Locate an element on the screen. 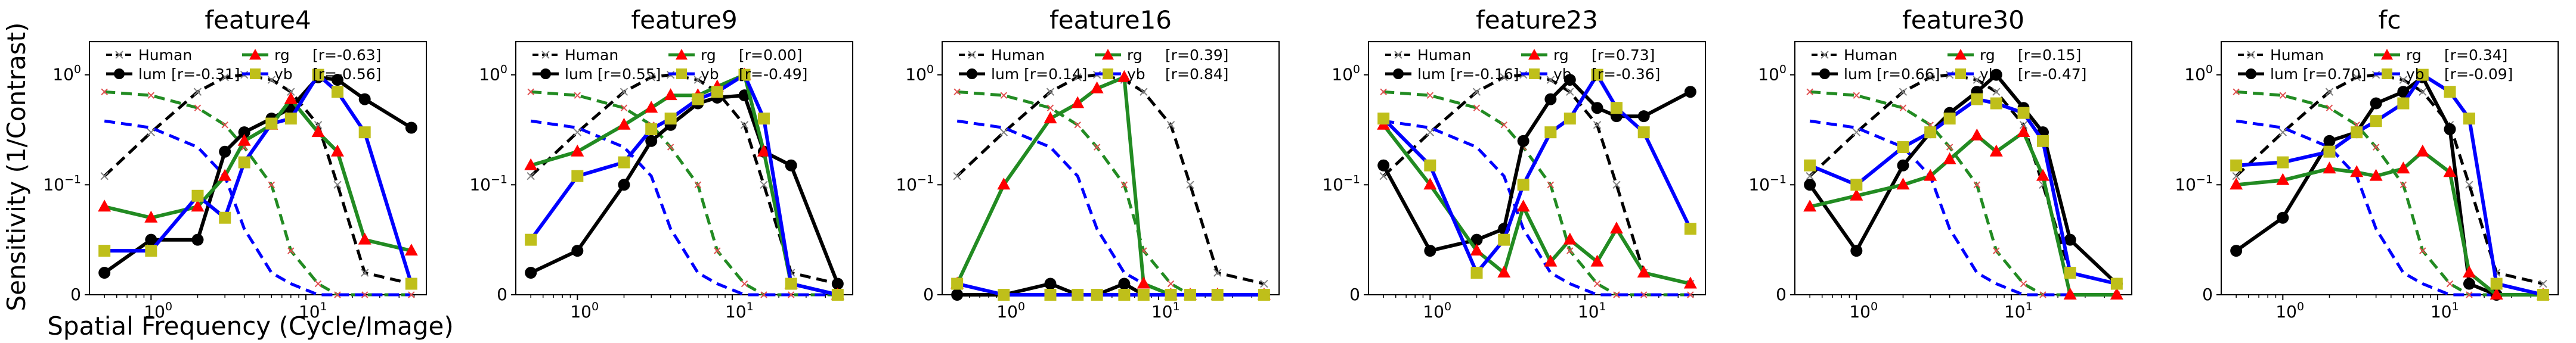 Image resolution: width=2576 pixels, height=343 pixels. legend-lum-label: lum [r=0.66] is located at coordinates (1892, 75).